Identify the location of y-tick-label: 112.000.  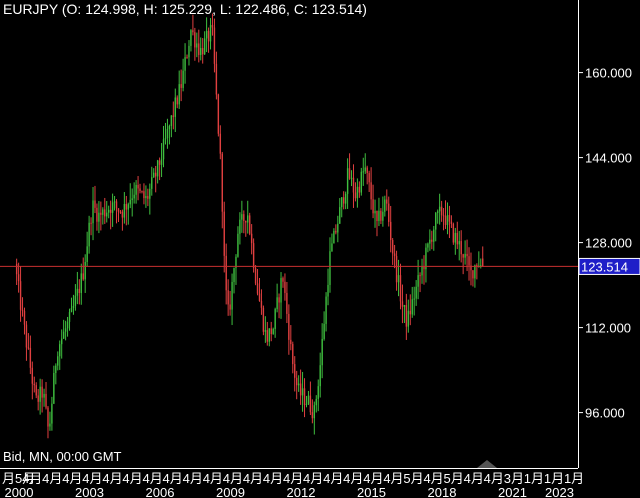
(608, 328).